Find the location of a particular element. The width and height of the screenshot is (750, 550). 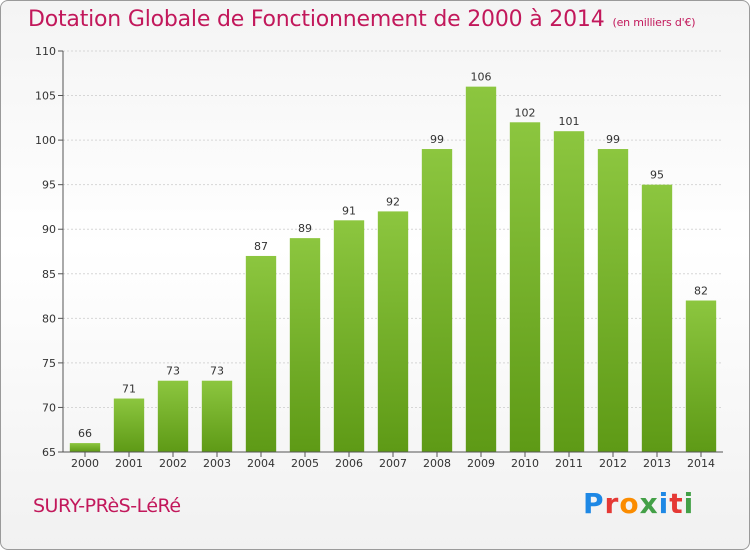

y-tick-label: 80 is located at coordinates (49, 318).